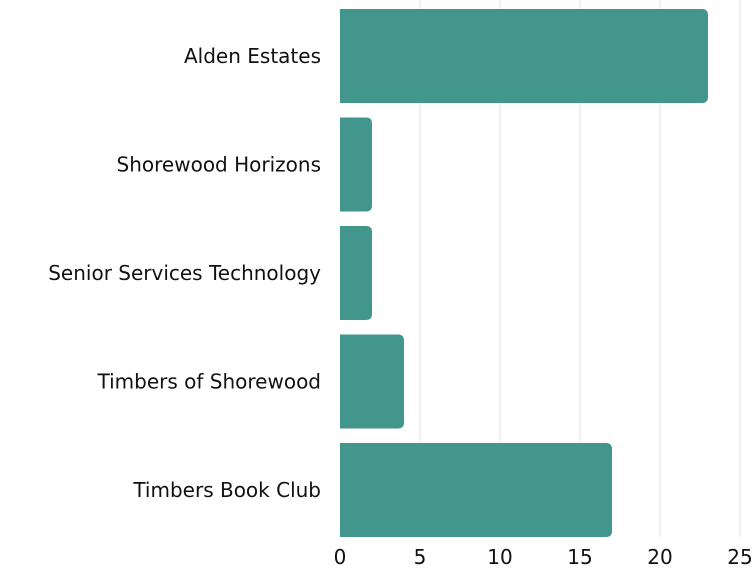  Describe the element at coordinates (340, 557) in the screenshot. I see `x-tick-label: 0` at that location.